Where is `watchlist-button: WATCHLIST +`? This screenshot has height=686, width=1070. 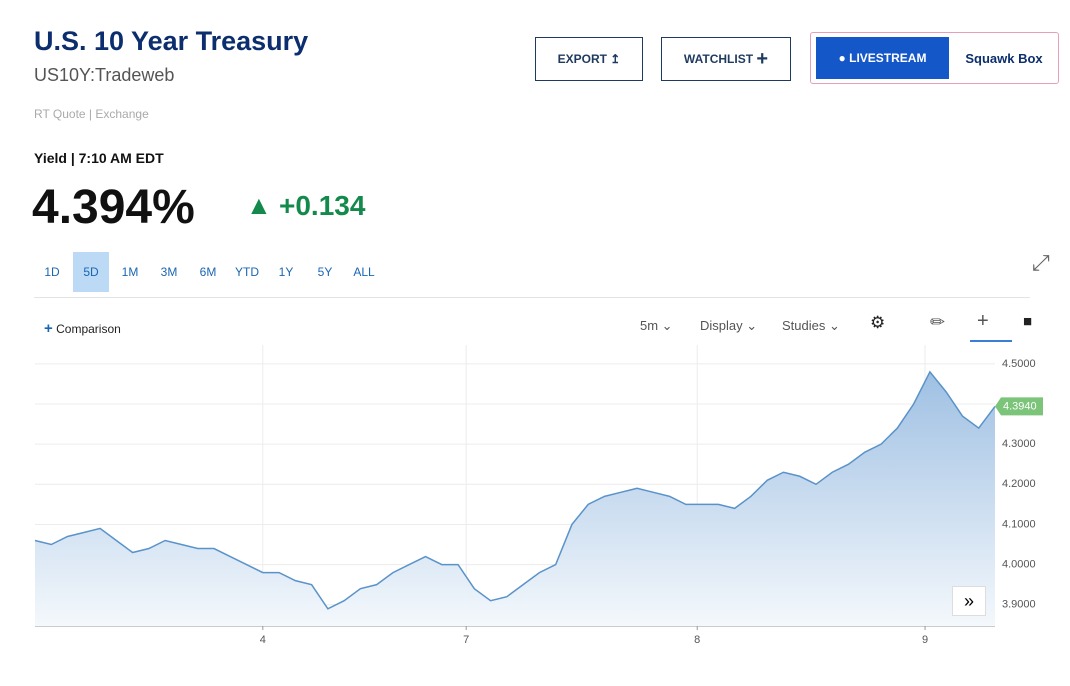 watchlist-button: WATCHLIST + is located at coordinates (726, 59).